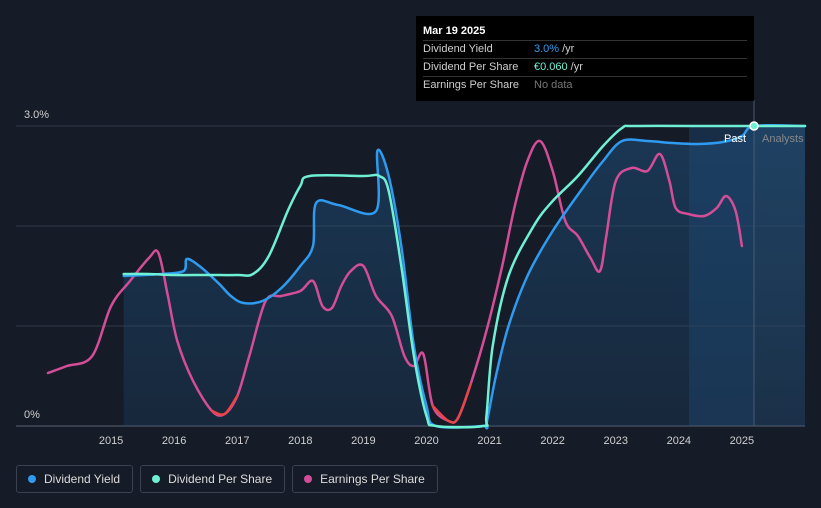 The height and width of the screenshot is (508, 821). I want to click on analysts-label: Analysts, so click(783, 139).